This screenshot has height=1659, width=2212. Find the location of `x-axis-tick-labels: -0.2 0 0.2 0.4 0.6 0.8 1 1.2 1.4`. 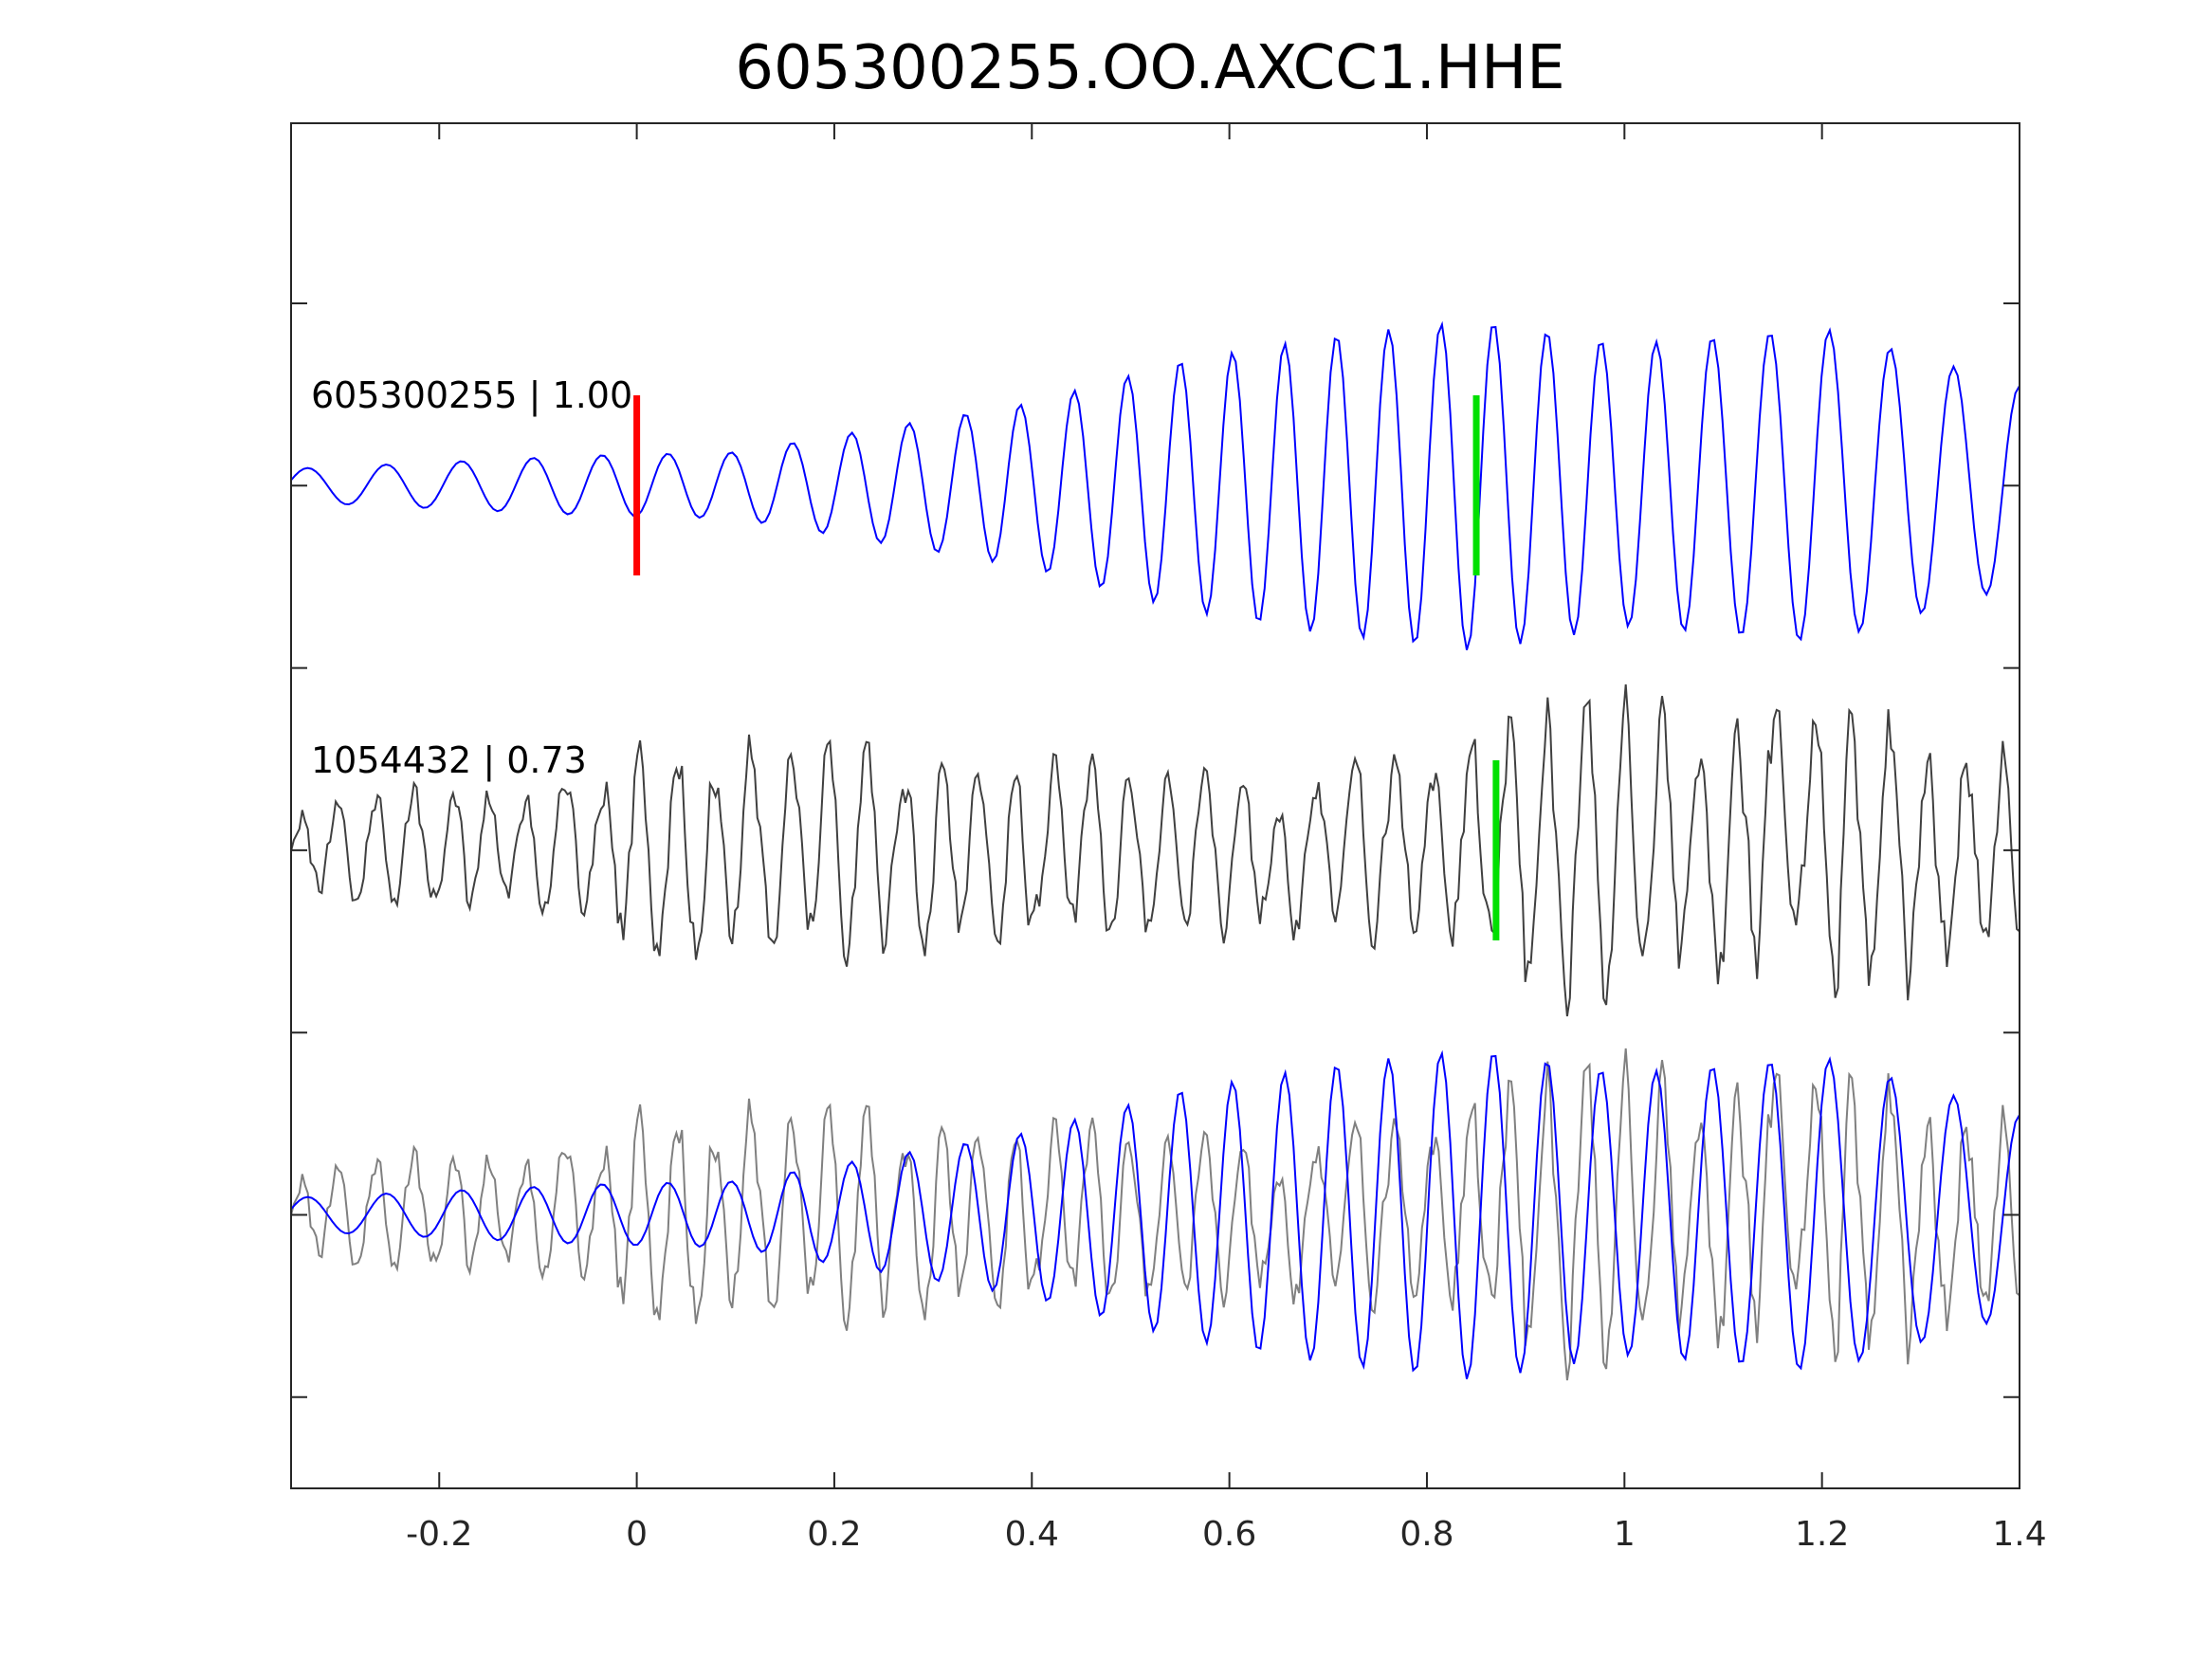

x-axis-tick-labels: -0.2 0 0.2 0.4 0.6 0.8 1 1.2 1.4 is located at coordinates (1226, 1534).